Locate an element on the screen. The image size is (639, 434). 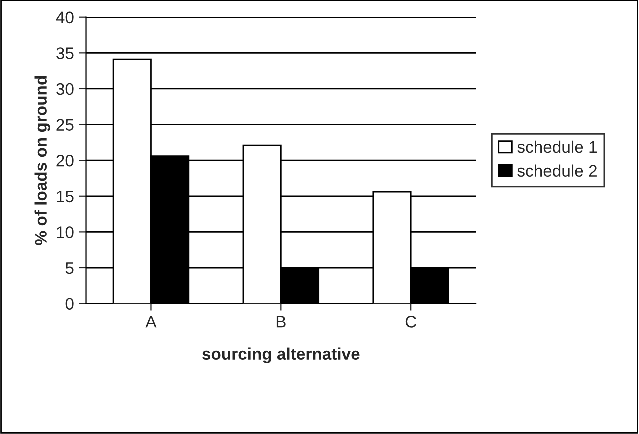
legend-label: schedule 1 is located at coordinates (557, 147).